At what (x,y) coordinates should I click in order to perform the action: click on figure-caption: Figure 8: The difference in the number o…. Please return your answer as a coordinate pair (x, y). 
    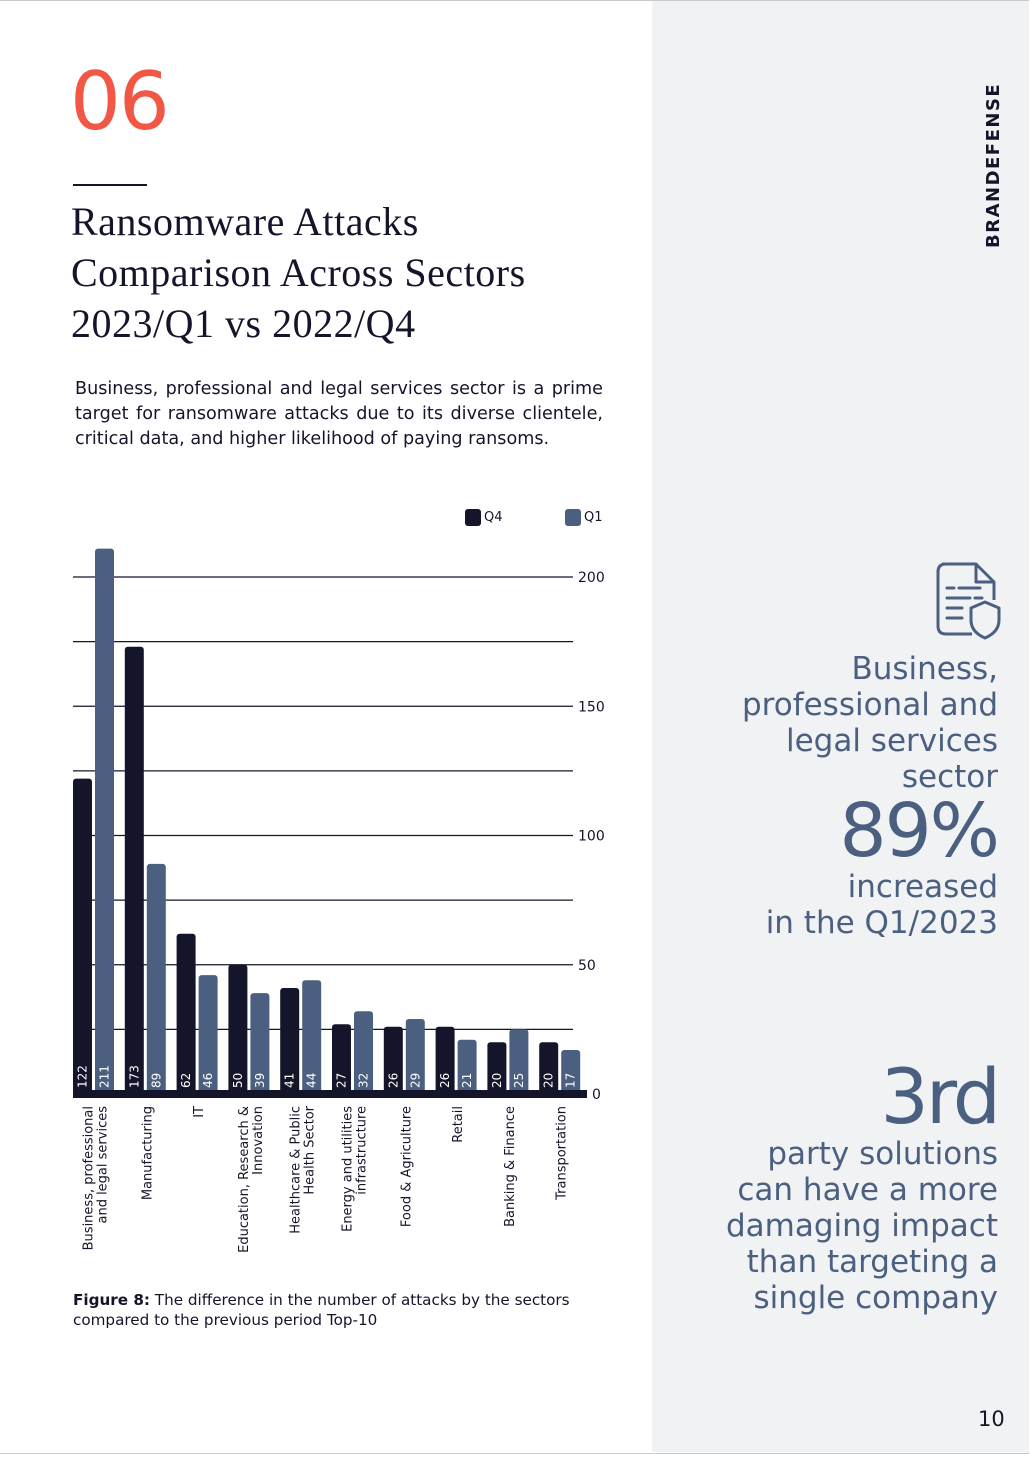
    Looking at the image, I should click on (333, 1310).